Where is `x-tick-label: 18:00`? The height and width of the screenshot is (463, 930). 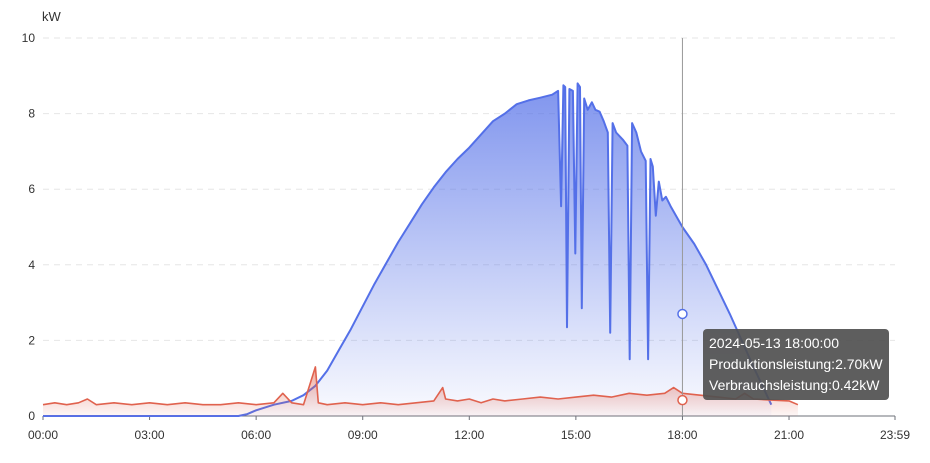
x-tick-label: 18:00 is located at coordinates (682, 435).